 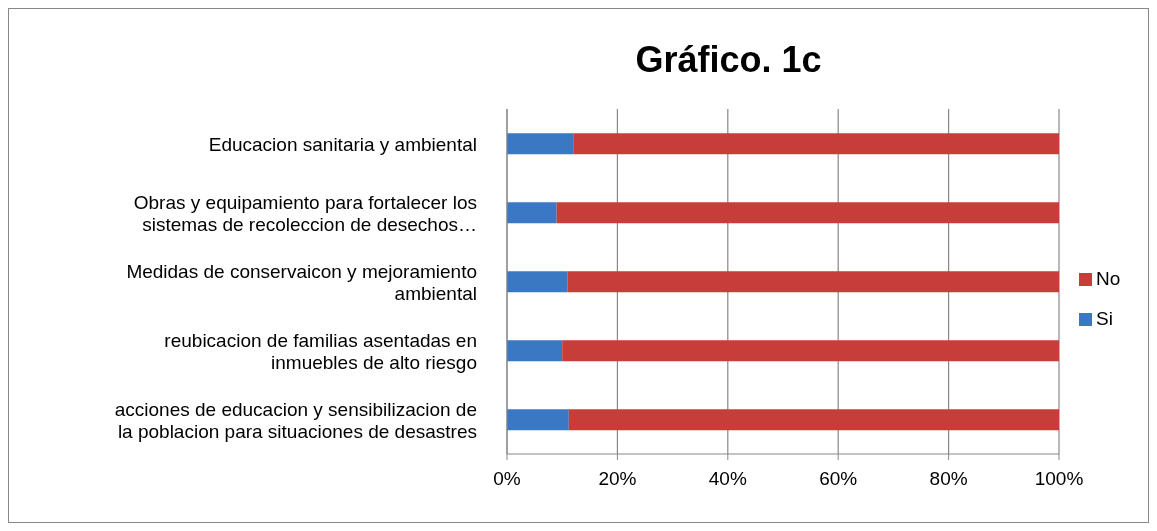 I want to click on y-tick-label: Medidas de conservaicon y mejoramiento ambiental, so click(x=301, y=281).